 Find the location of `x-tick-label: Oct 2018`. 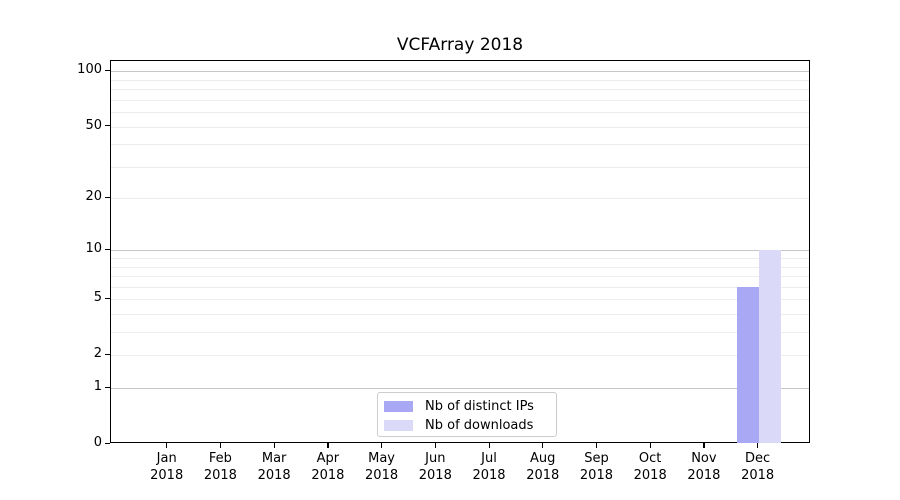

x-tick-label: Oct 2018 is located at coordinates (650, 467).